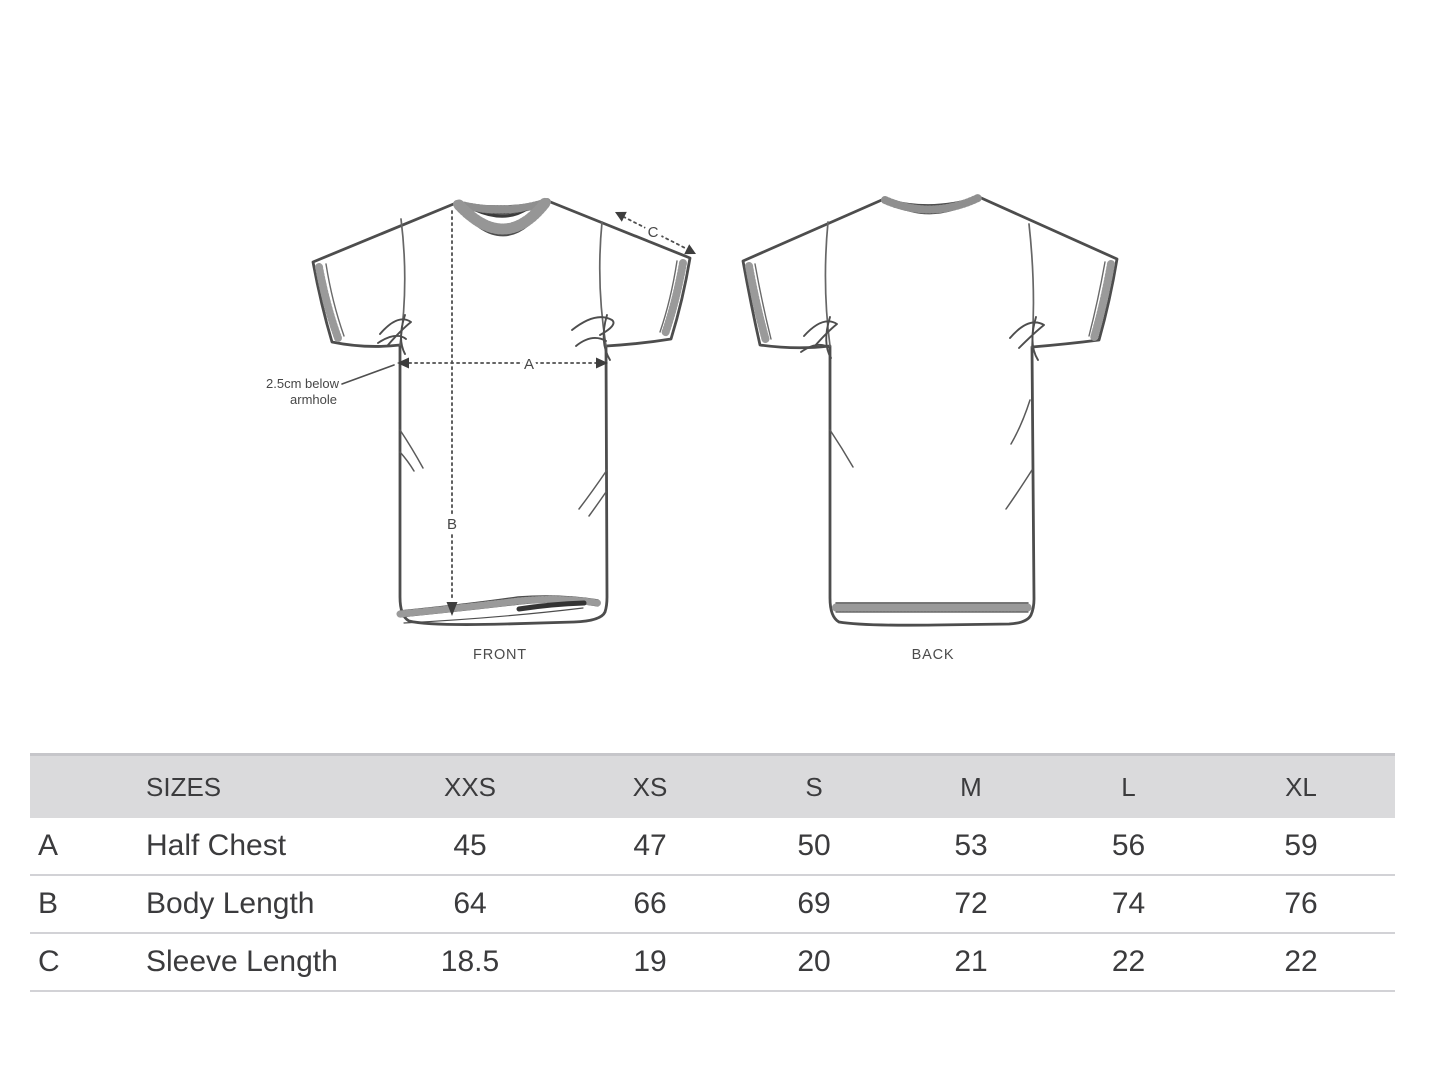 This screenshot has height=1084, width=1445. What do you see at coordinates (403, 363) in the screenshot?
I see `measure-a-left-arrowhead` at bounding box center [403, 363].